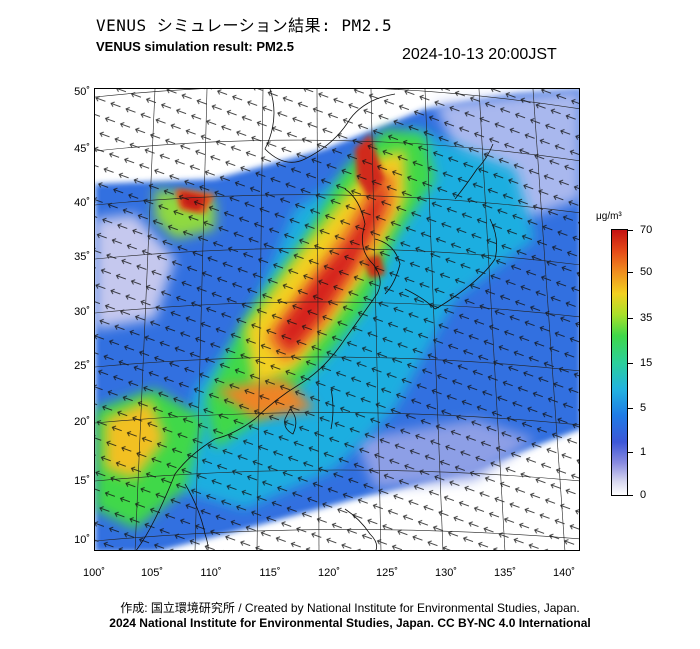  I want to click on colorbar-label-35: 35, so click(646, 318).